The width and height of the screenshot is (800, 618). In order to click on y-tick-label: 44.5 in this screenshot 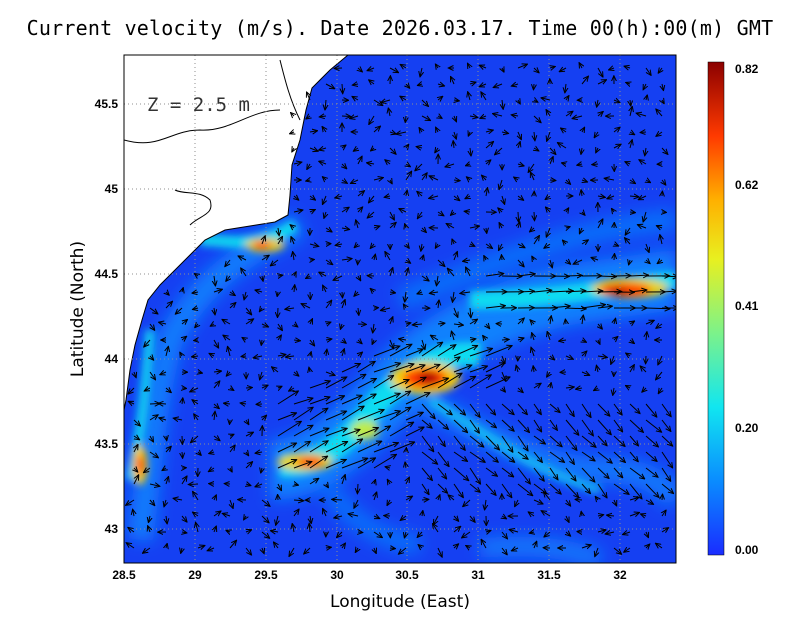, I will do `click(107, 274)`.